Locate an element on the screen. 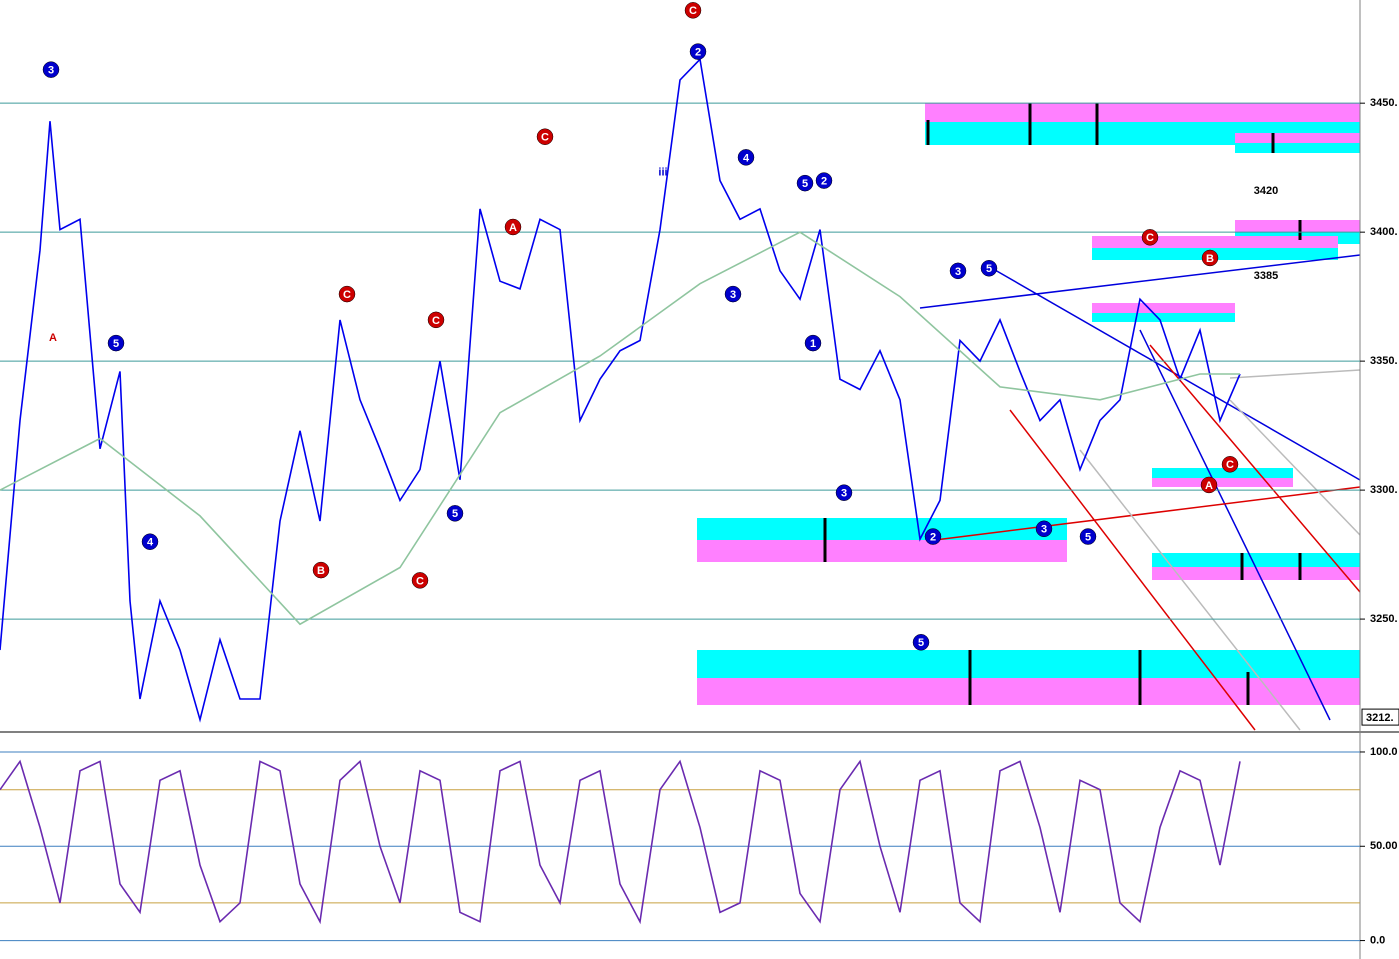  wave-label: iii is located at coordinates (662, 173).